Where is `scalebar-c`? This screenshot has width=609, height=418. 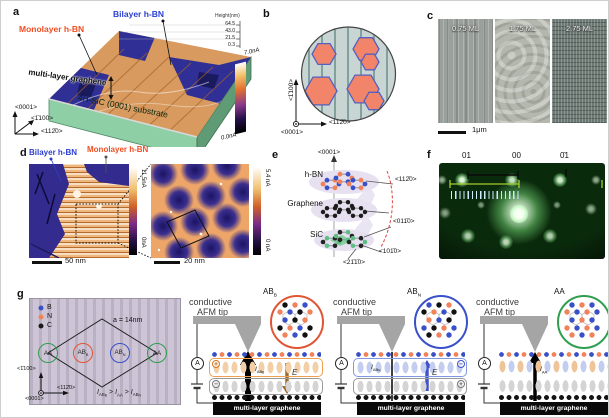
scalebar-c is located at coordinates (452, 132).